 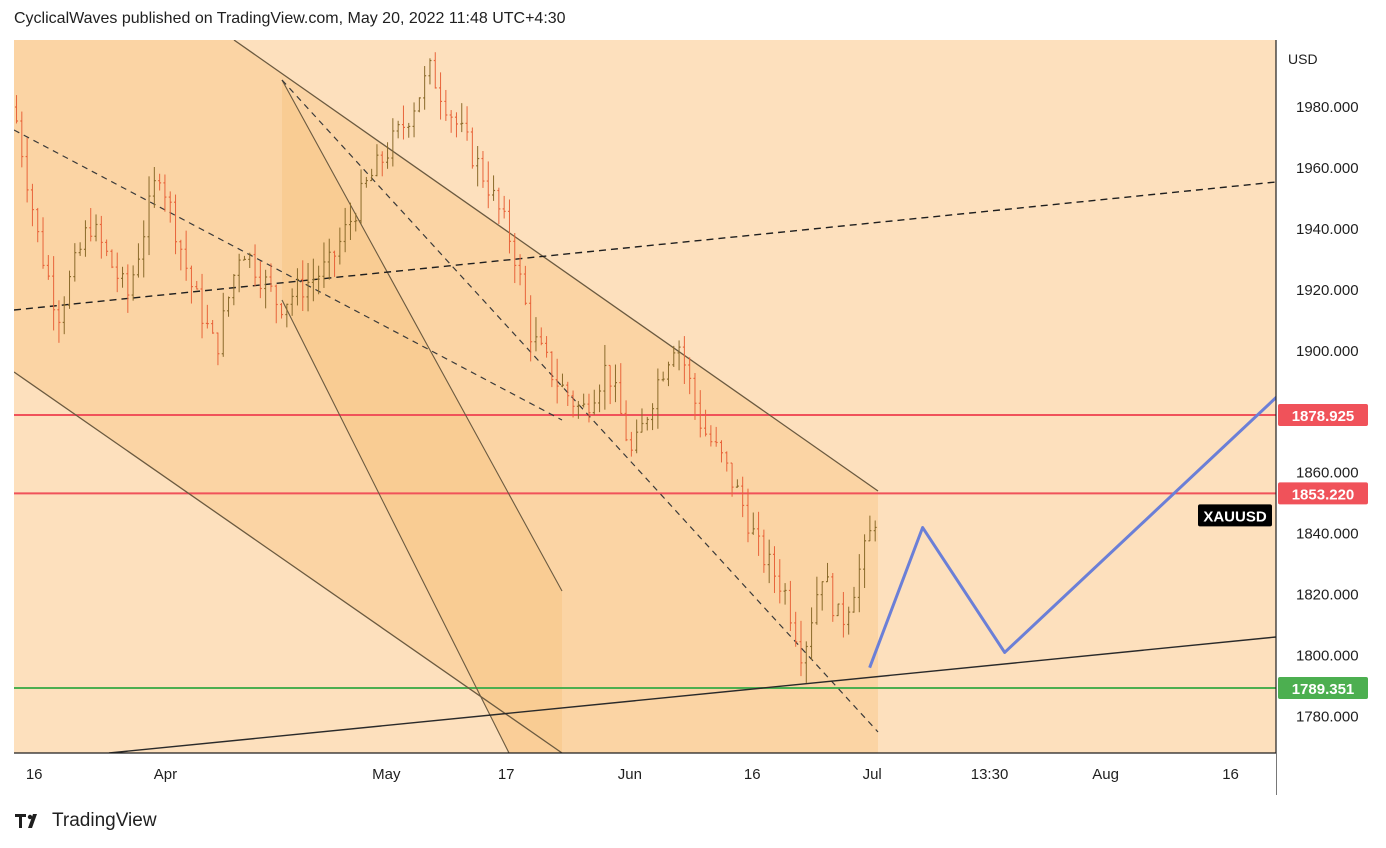 What do you see at coordinates (692, 695) in the screenshot?
I see `rising-support-trendline` at bounding box center [692, 695].